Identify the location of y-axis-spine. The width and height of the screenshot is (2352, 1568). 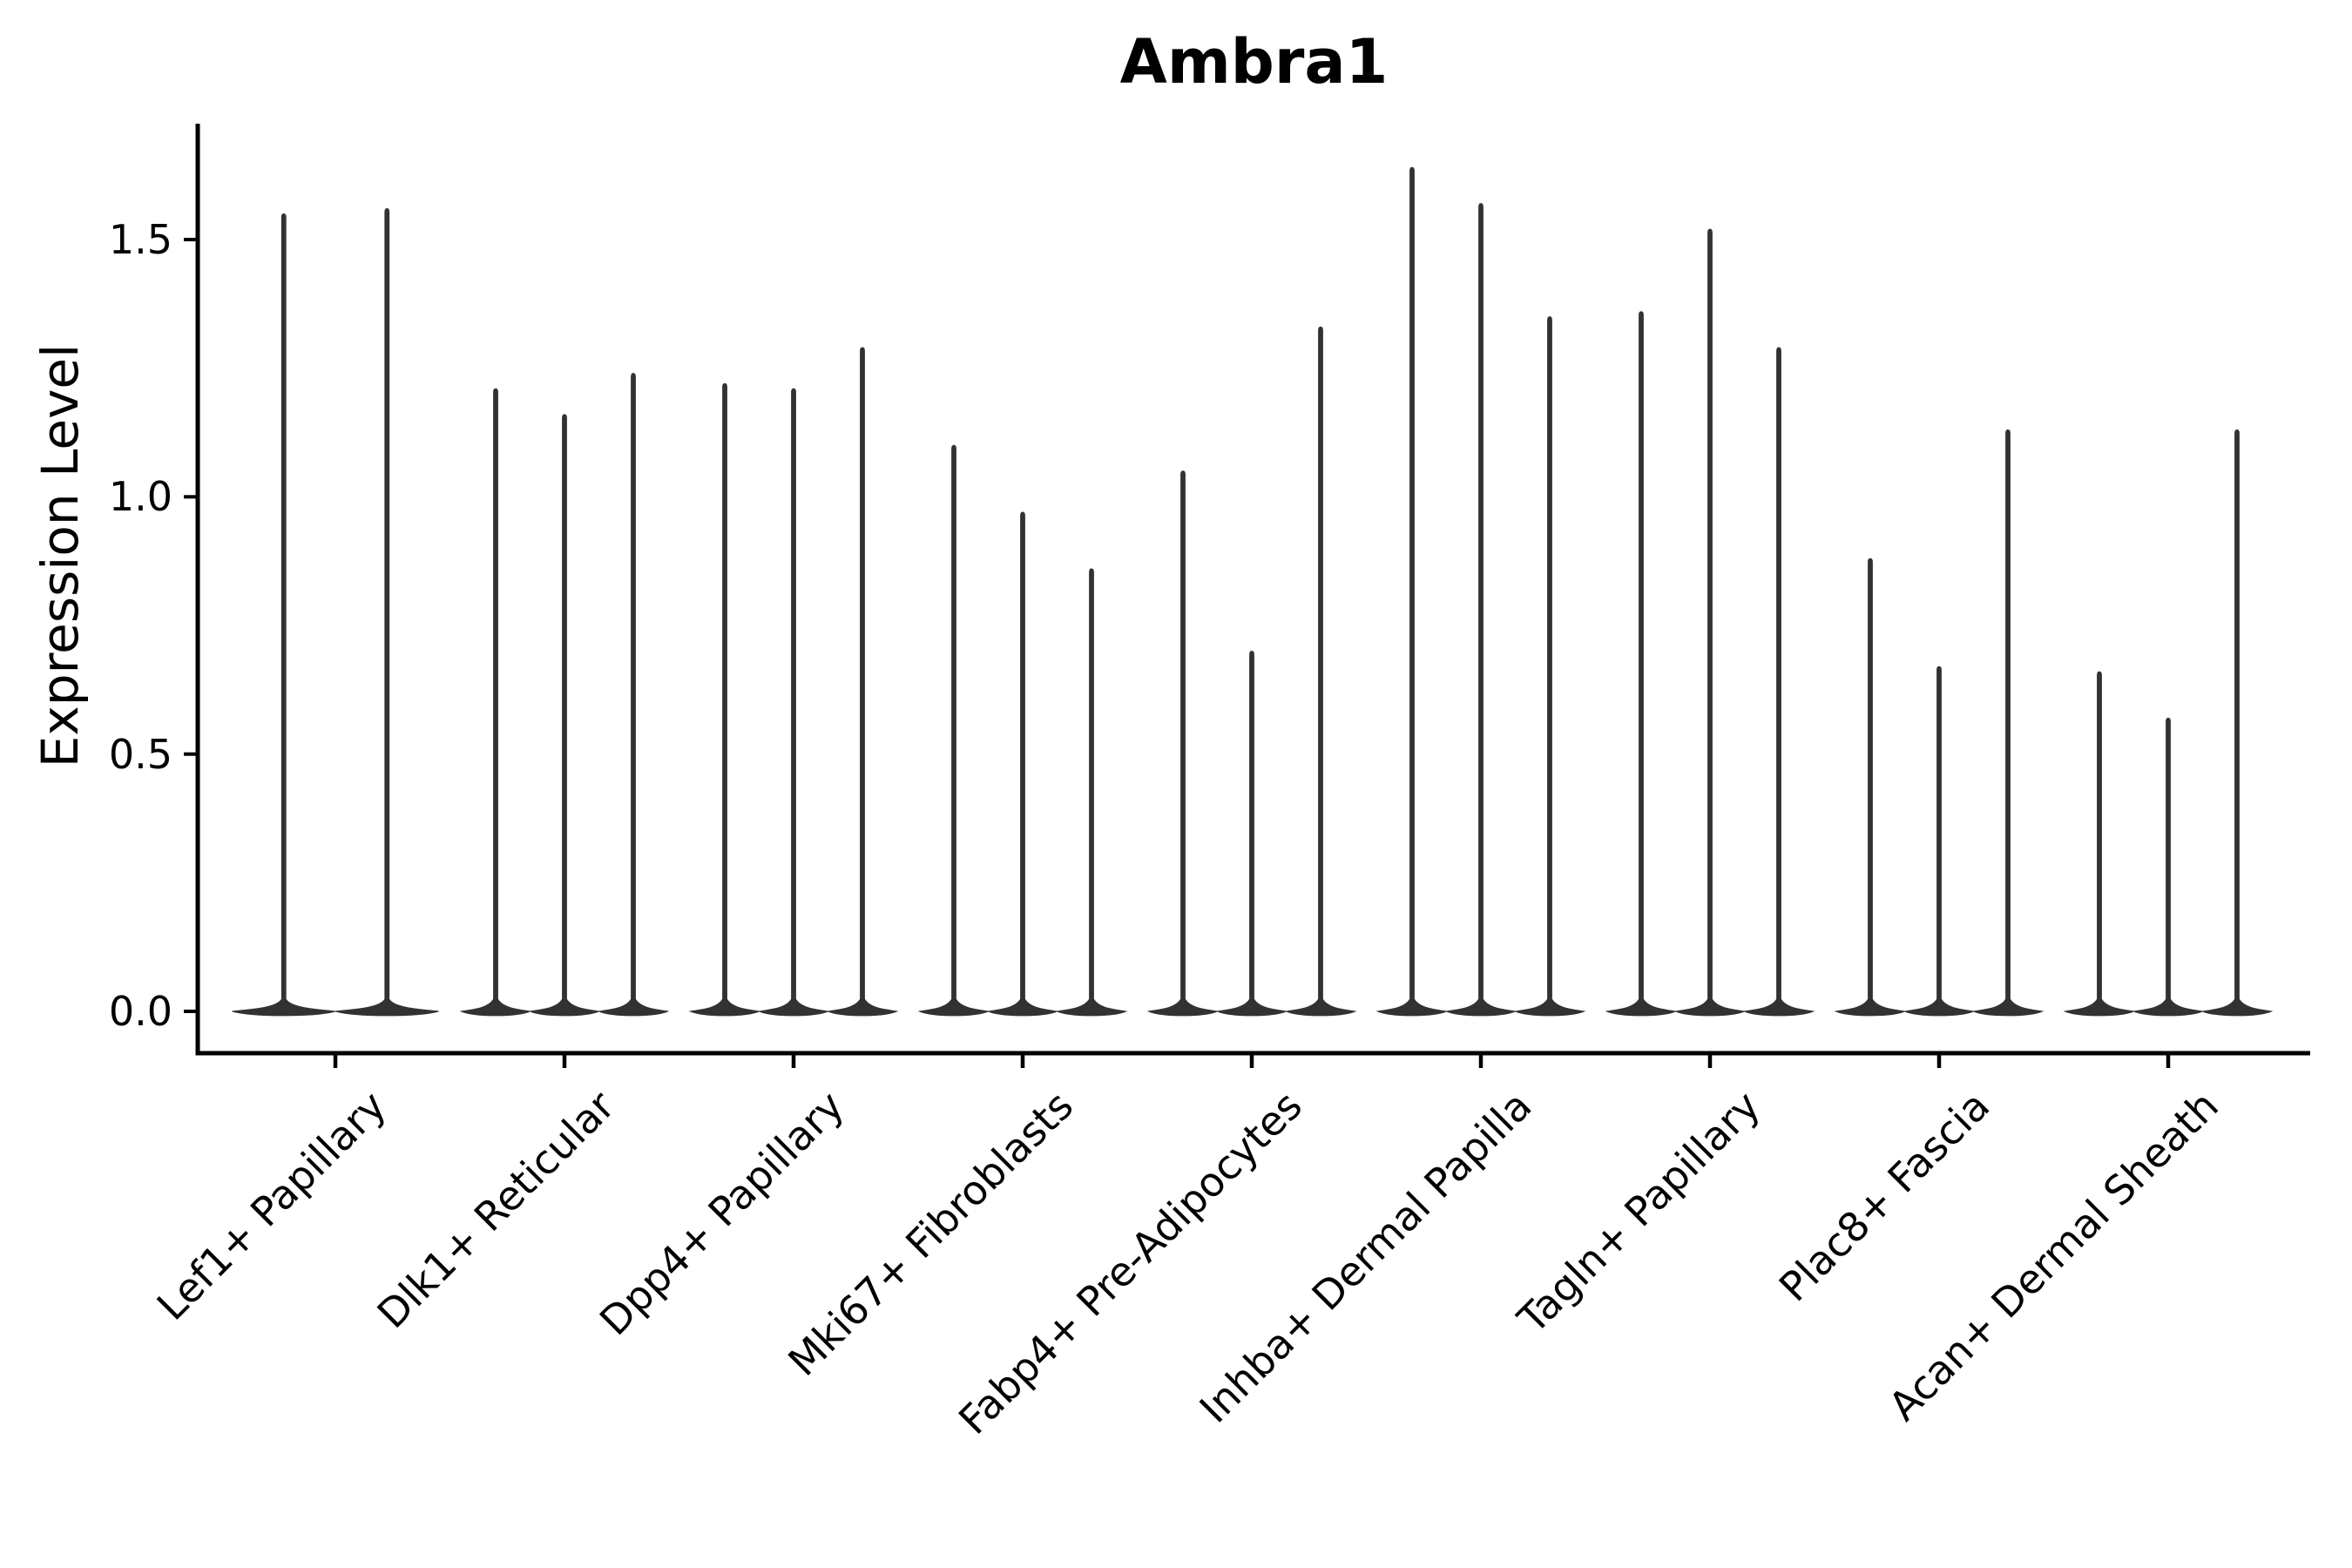
(198, 590).